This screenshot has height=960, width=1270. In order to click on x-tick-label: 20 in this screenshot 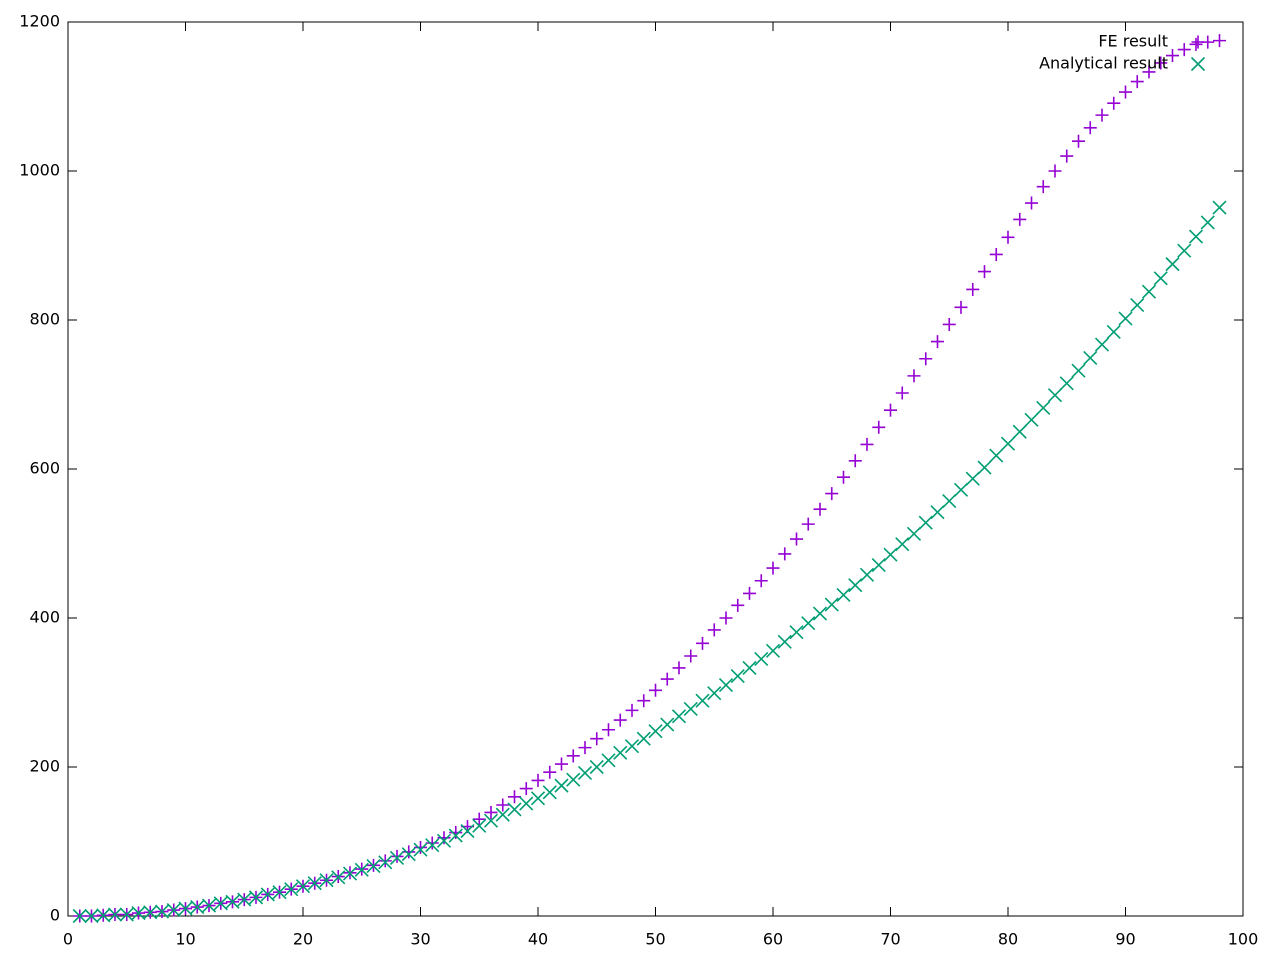, I will do `click(303, 939)`.